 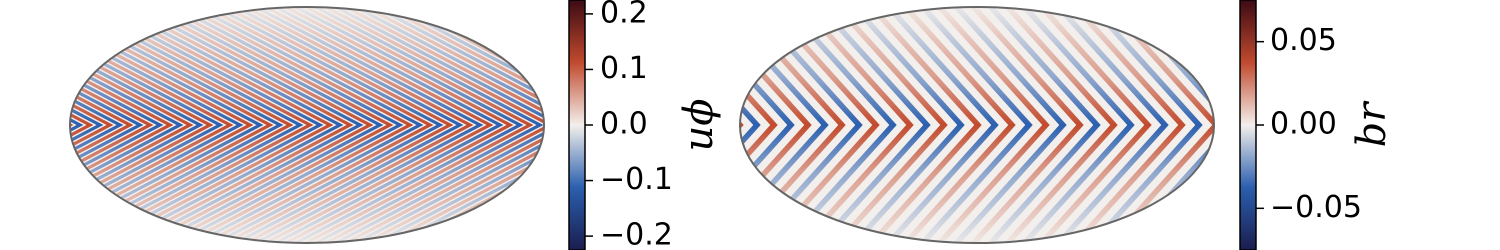 What do you see at coordinates (1316, 207) in the screenshot?
I see `colorbar-tick-label: −0.05` at bounding box center [1316, 207].